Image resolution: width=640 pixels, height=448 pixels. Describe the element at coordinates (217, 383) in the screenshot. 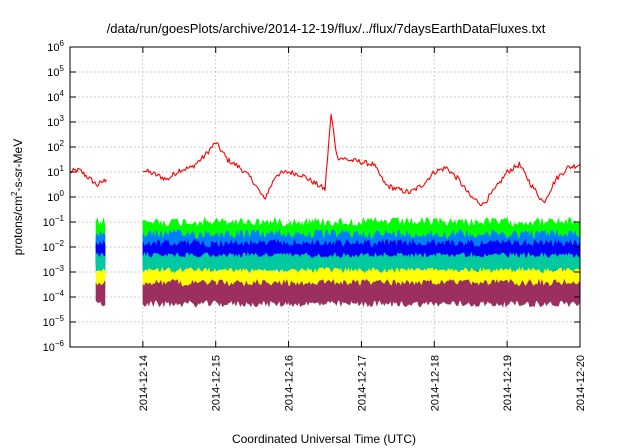

I see `x-tick-label: 2014-12-15` at that location.